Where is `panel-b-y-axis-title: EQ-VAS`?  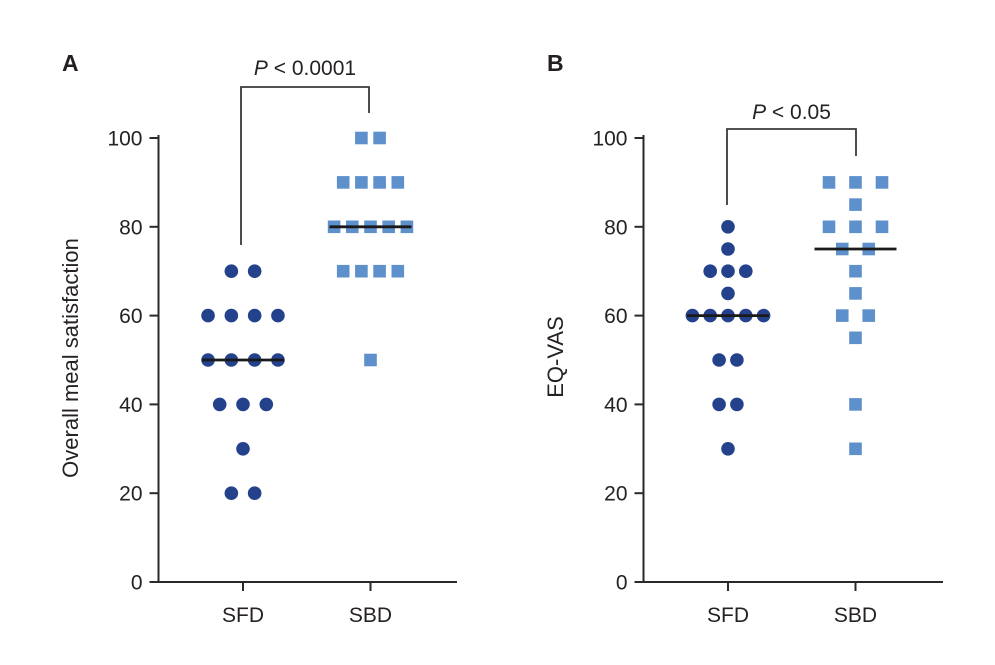
panel-b-y-axis-title: EQ-VAS is located at coordinates (555, 357).